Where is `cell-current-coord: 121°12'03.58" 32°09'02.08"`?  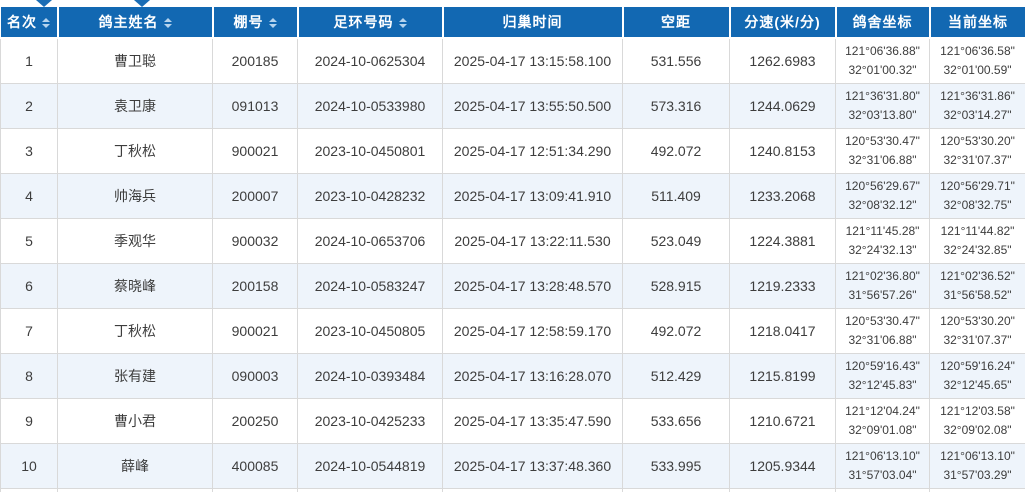
cell-current-coord: 121°12'03.58" 32°09'02.08" is located at coordinates (977, 421).